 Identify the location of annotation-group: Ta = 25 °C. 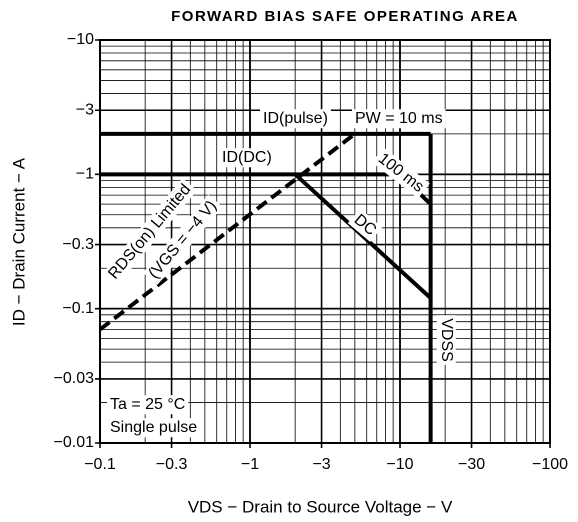
(148, 405).